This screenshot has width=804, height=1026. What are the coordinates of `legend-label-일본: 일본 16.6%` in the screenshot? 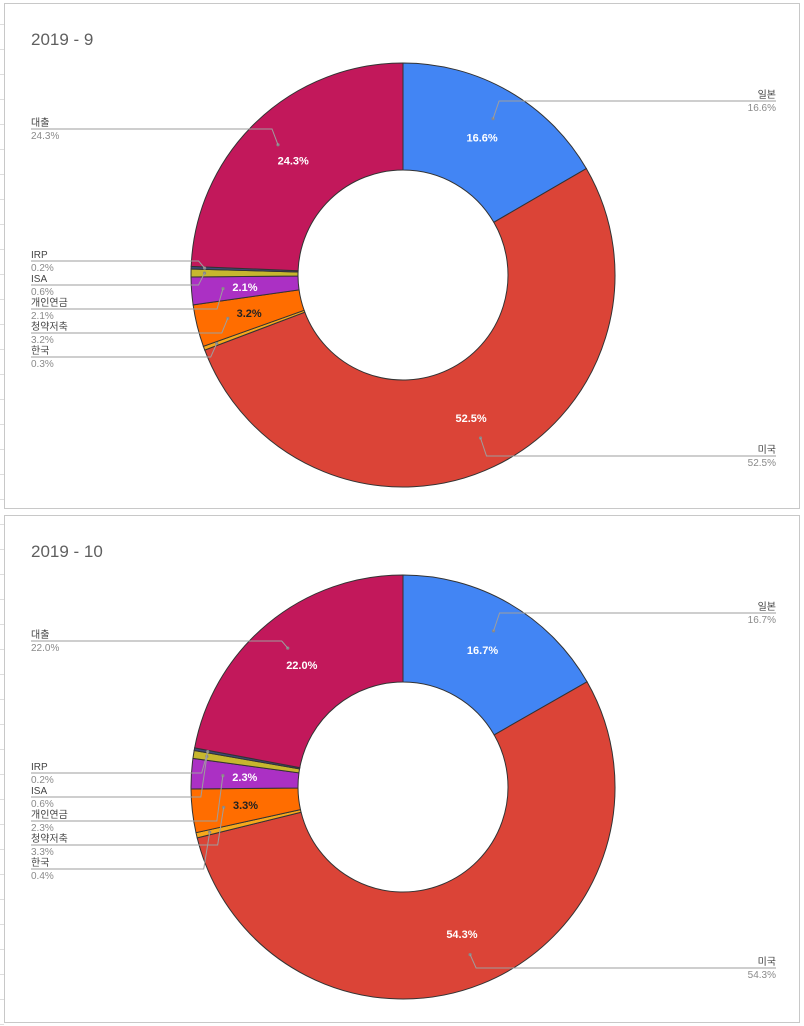 It's located at (633, 105).